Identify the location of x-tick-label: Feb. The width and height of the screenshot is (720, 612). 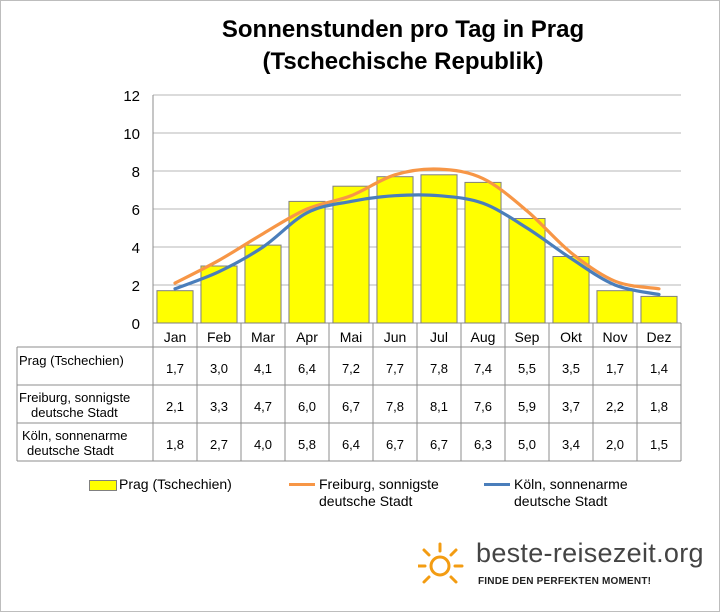
(219, 337).